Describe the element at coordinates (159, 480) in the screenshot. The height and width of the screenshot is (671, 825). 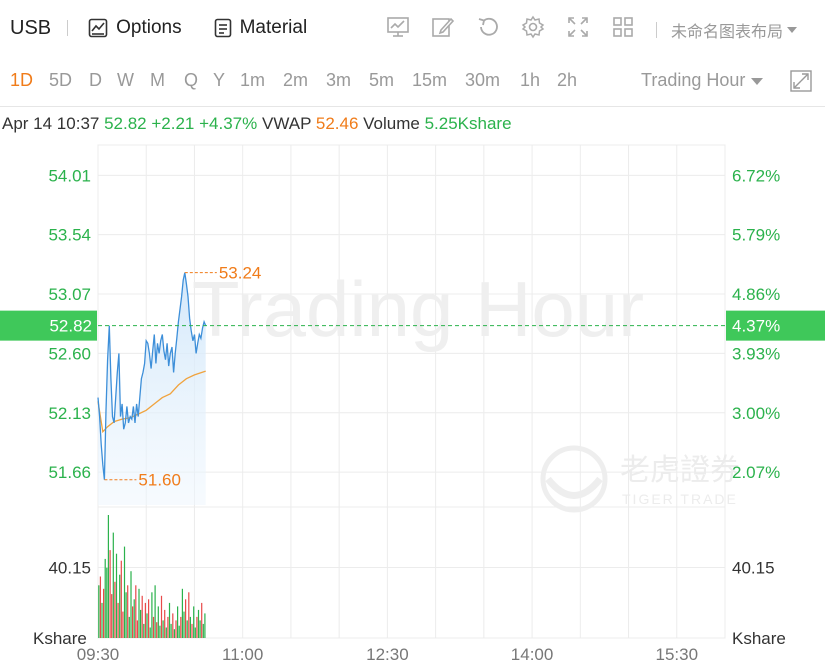
I see `low-label: 51.60` at that location.